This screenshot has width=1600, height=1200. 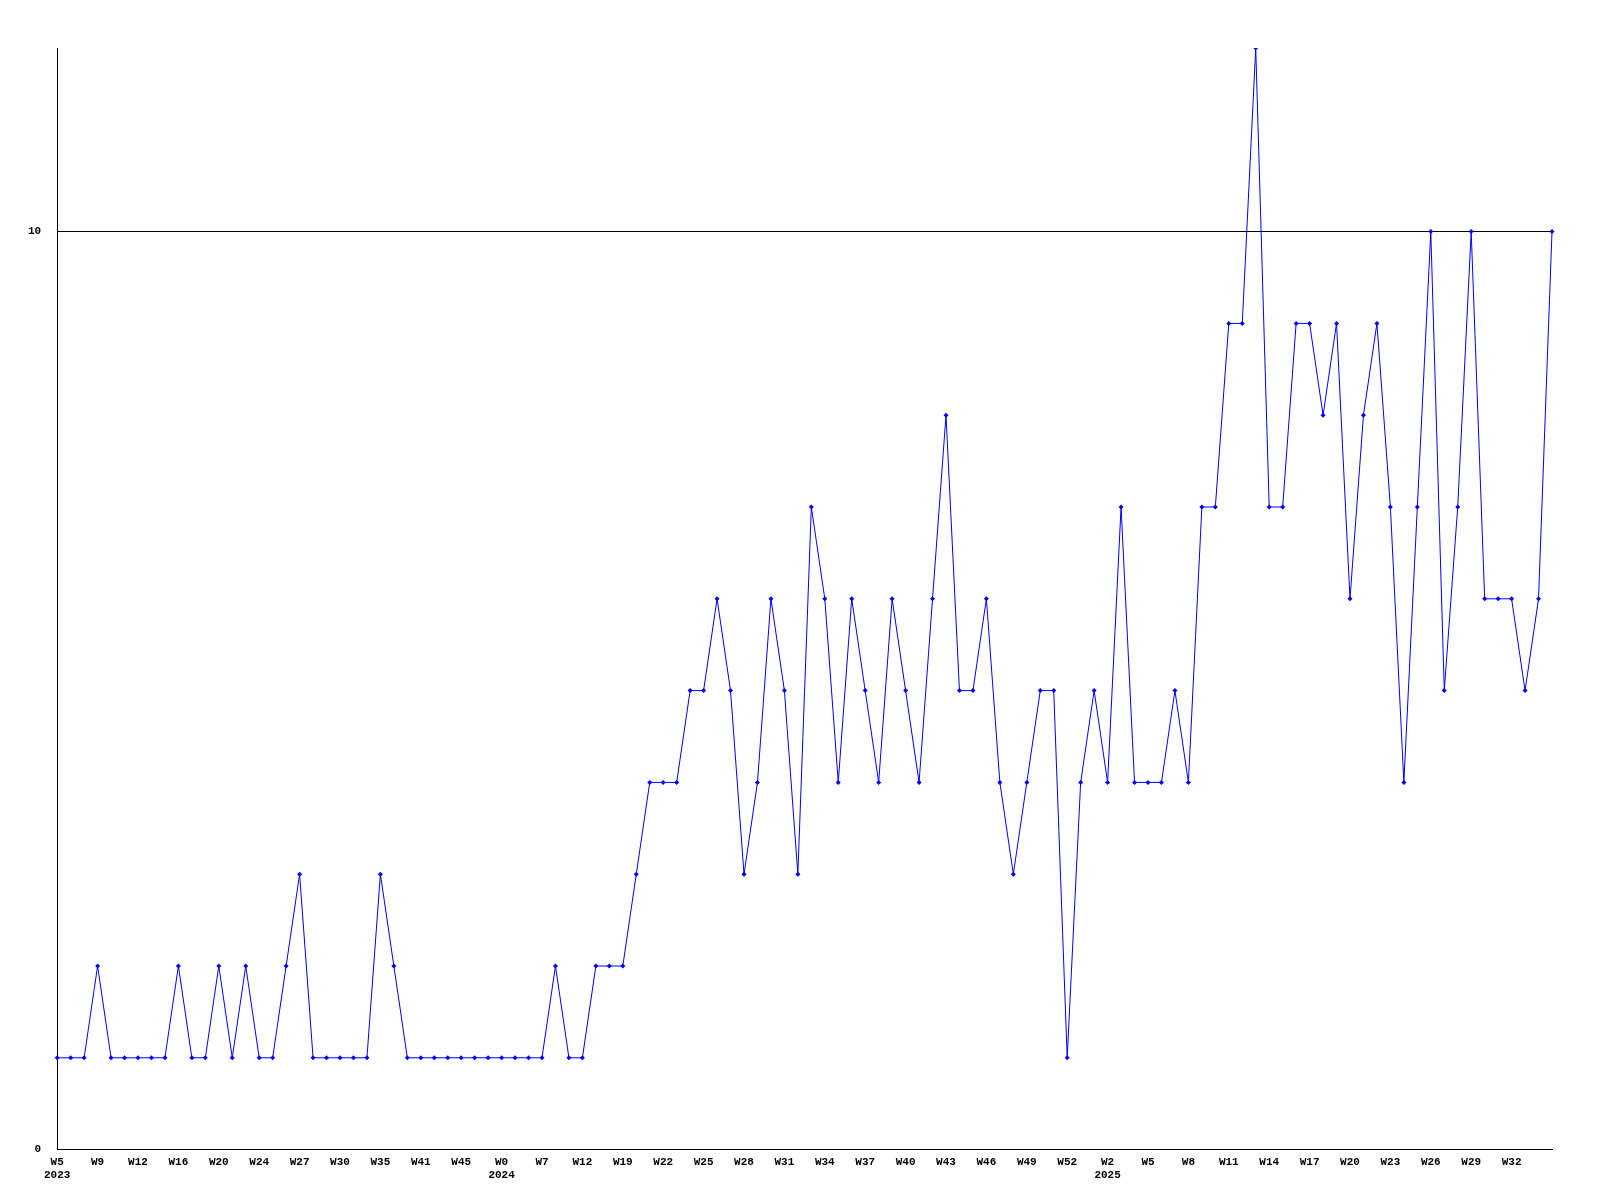 What do you see at coordinates (1067, 1161) in the screenshot?
I see `x-tick-label: W52` at bounding box center [1067, 1161].